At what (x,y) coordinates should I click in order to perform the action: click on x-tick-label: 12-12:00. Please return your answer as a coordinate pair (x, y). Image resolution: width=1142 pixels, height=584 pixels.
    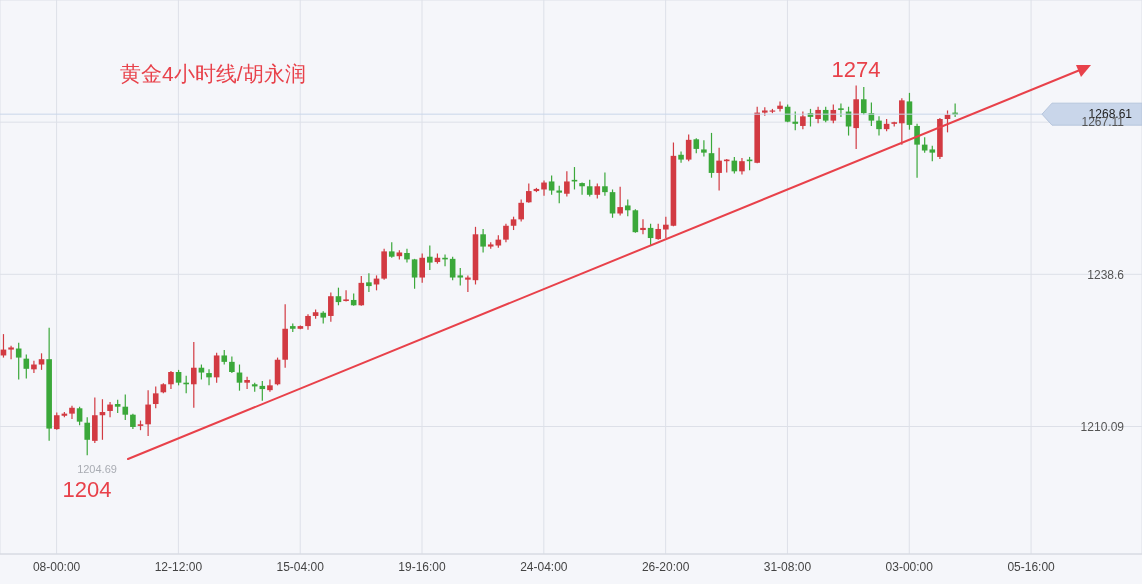
    Looking at the image, I should click on (178, 566).